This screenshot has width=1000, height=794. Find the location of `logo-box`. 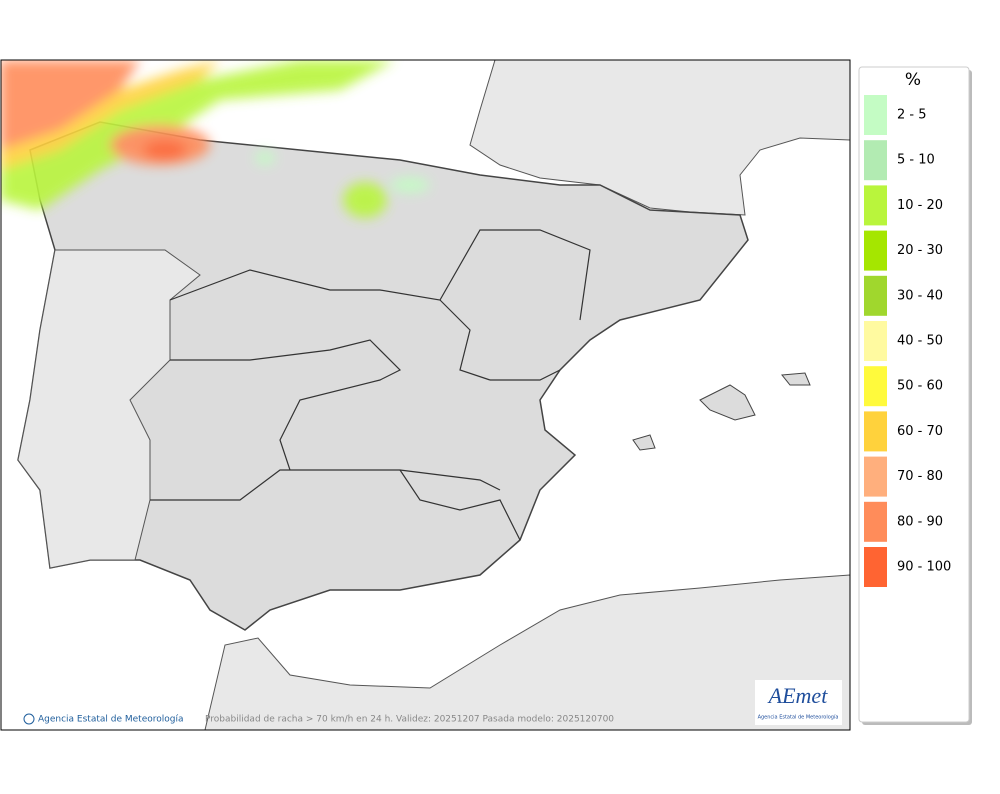

logo-box is located at coordinates (798, 702).